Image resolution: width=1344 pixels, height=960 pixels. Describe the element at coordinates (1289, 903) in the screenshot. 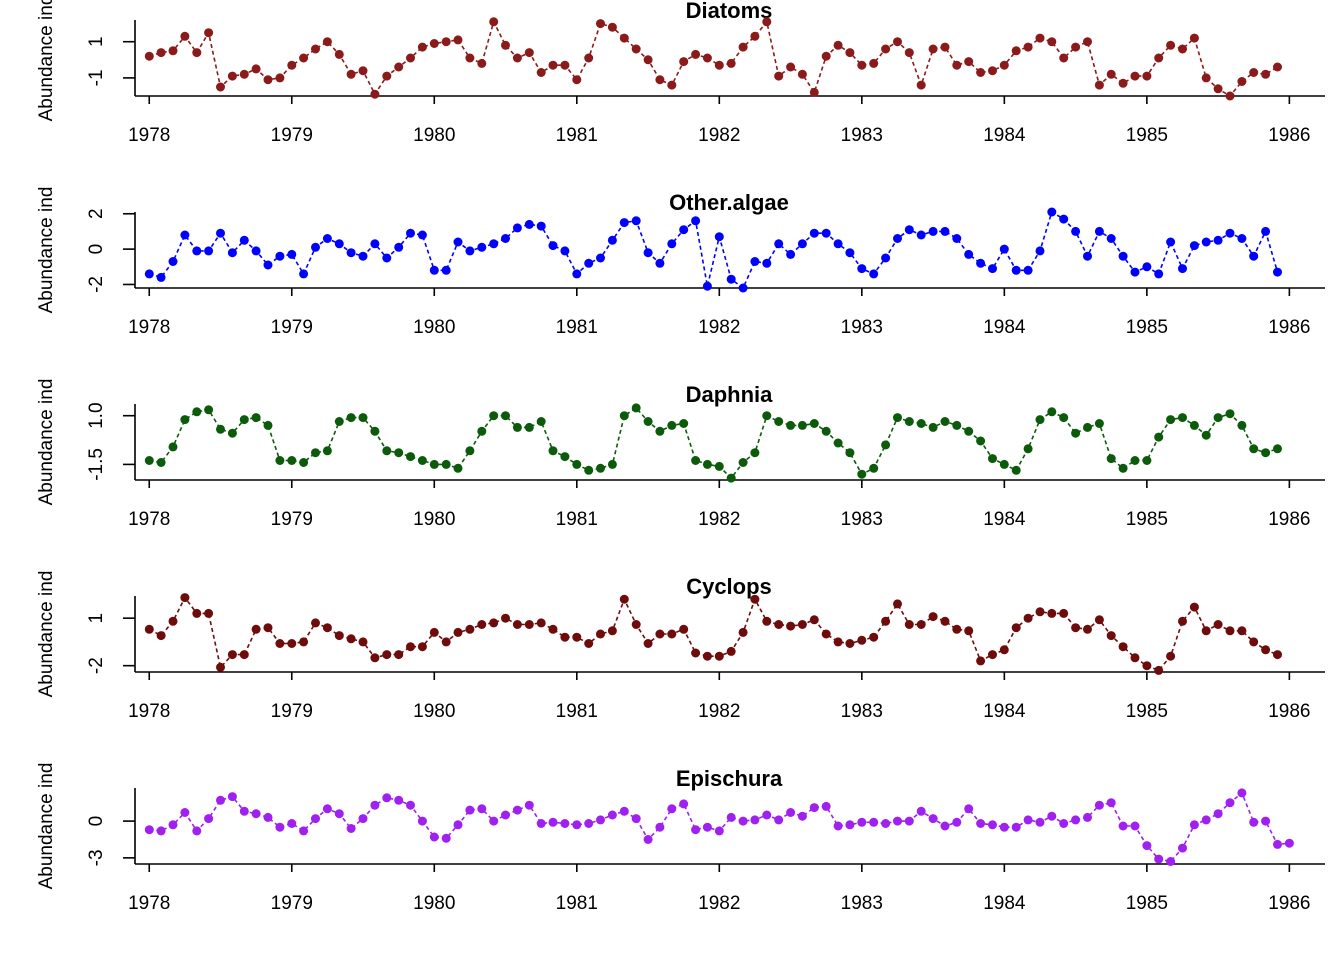

I see `x-tick-label-epischura: 1986` at that location.